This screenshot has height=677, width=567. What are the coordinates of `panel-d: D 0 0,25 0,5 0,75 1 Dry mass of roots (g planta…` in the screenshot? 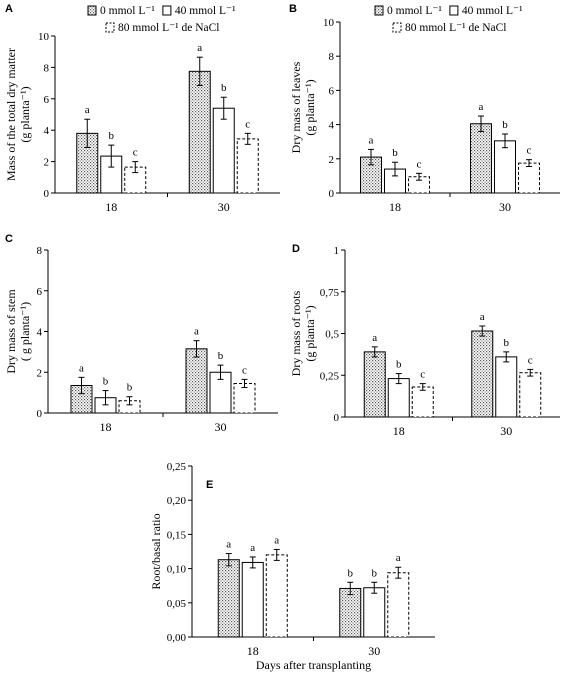 It's located at (424, 340).